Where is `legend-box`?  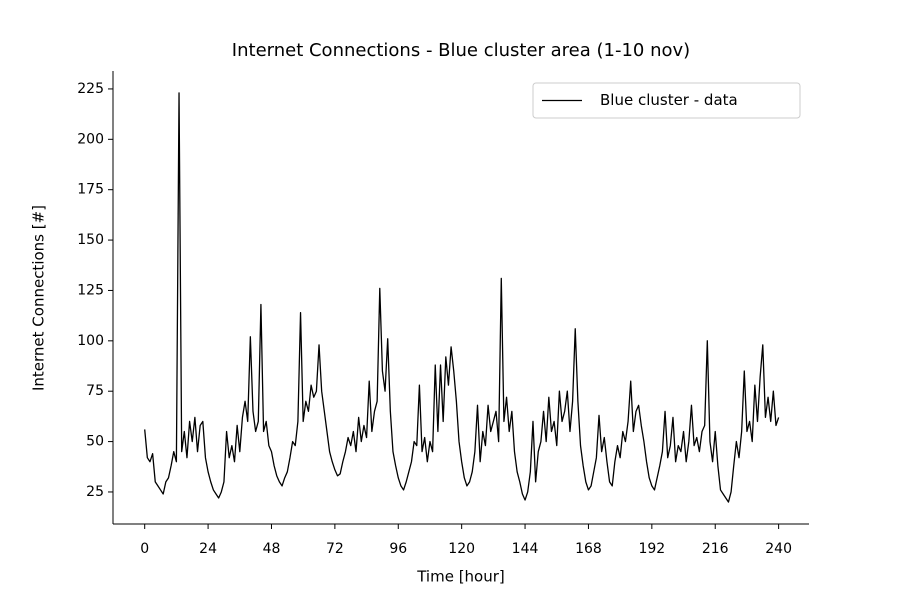 legend-box is located at coordinates (666, 100).